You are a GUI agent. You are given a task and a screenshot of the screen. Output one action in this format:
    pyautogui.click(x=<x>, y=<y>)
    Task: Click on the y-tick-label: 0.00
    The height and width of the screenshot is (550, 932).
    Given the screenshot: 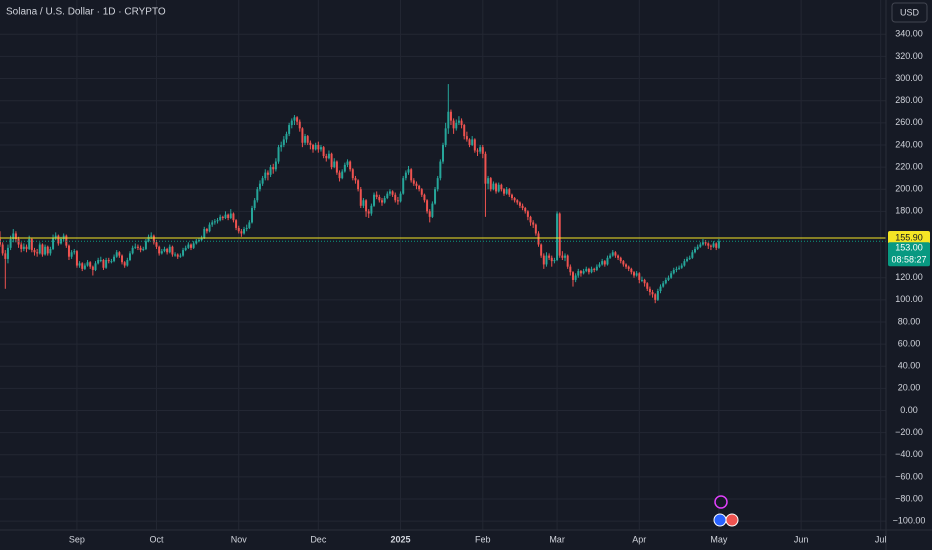 What is the action you would take?
    pyautogui.click(x=909, y=410)
    